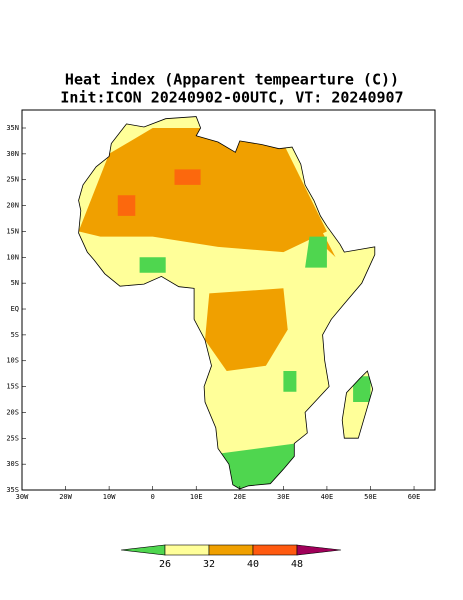  I want to click on lat-label: 5S, so click(15, 335).